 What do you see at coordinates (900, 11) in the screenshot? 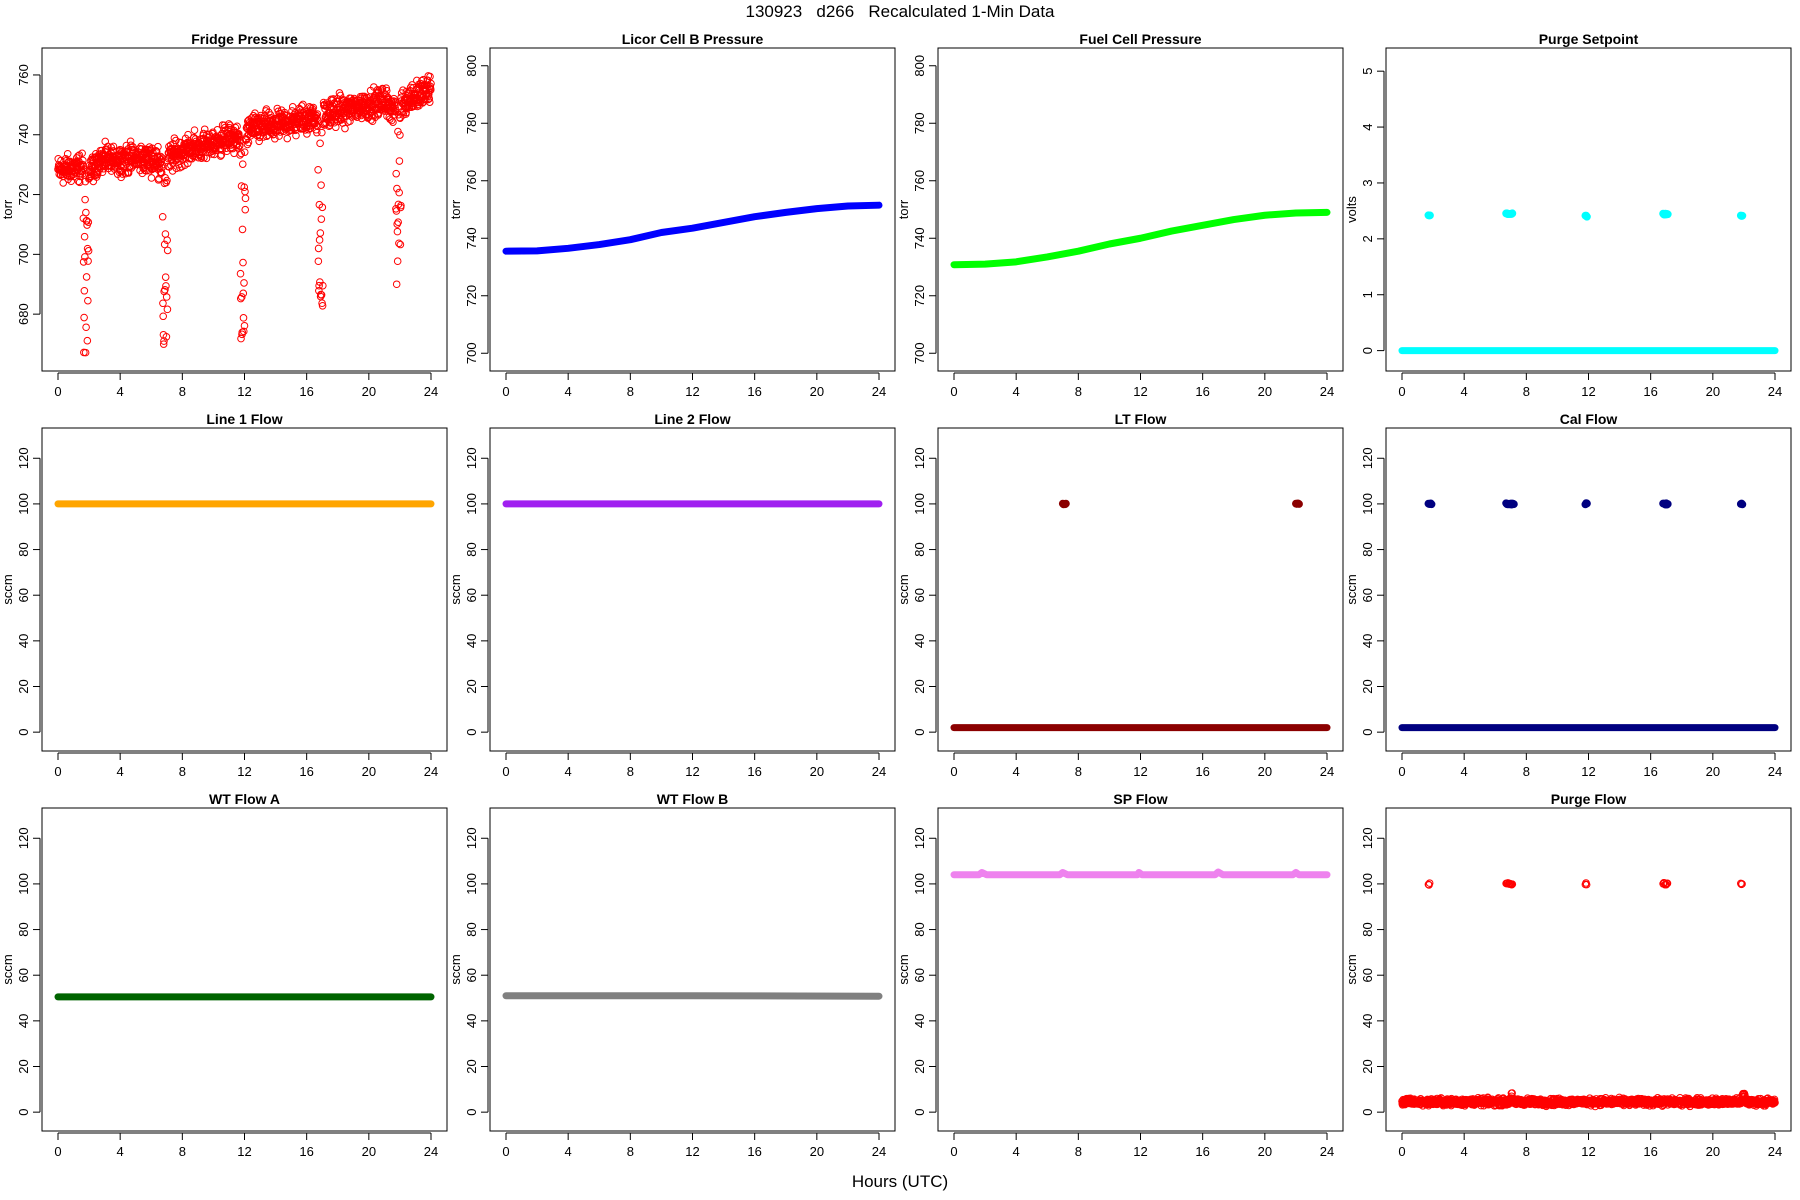
I see `figure-title: 130923 d266 Recalculated 1-Min Data` at bounding box center [900, 11].